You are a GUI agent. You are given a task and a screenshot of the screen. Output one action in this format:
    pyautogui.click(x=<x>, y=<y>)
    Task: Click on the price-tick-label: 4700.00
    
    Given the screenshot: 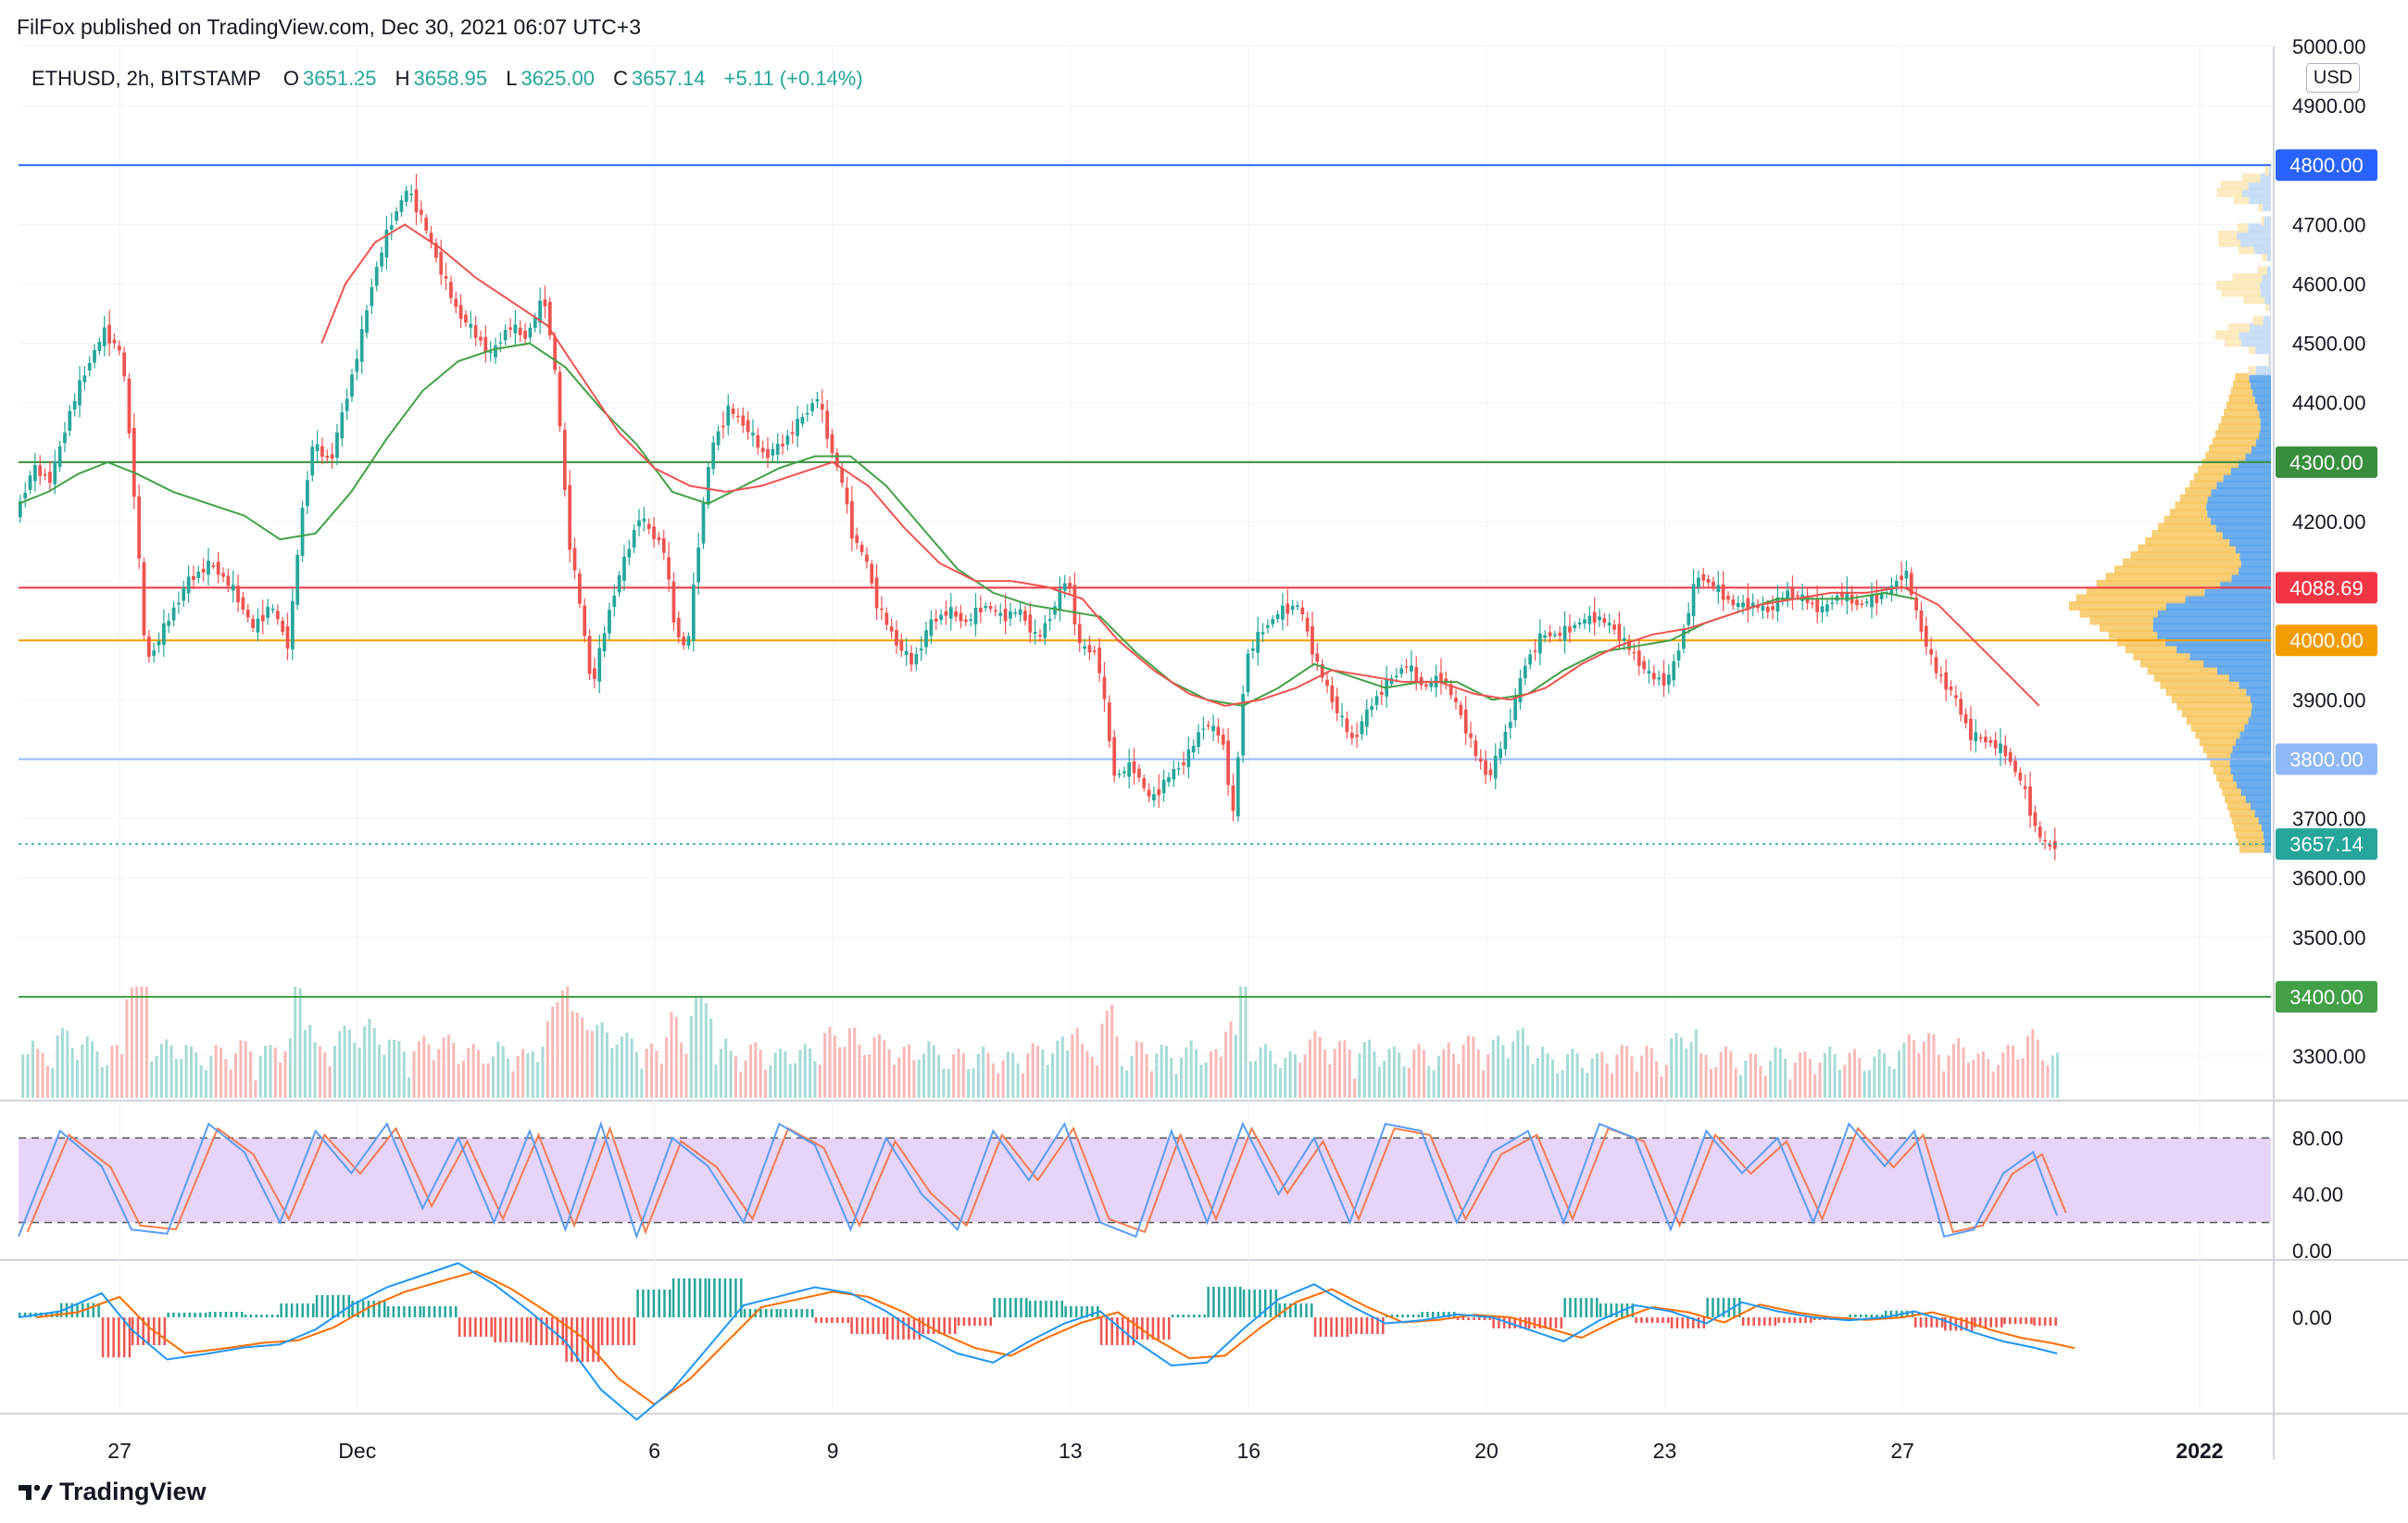 What is the action you would take?
    pyautogui.click(x=2329, y=224)
    